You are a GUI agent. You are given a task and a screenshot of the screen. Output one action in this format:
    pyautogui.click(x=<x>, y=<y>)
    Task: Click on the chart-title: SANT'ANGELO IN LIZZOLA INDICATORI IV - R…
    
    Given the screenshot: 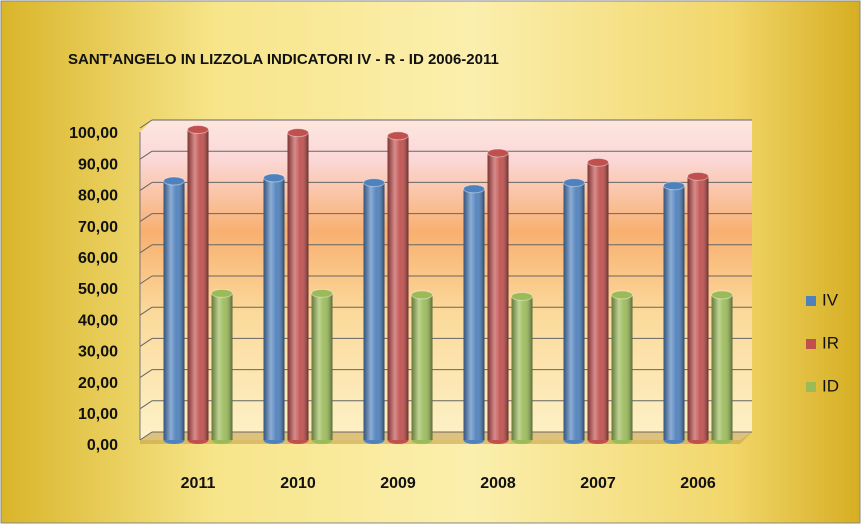 What is the action you would take?
    pyautogui.click(x=283, y=59)
    